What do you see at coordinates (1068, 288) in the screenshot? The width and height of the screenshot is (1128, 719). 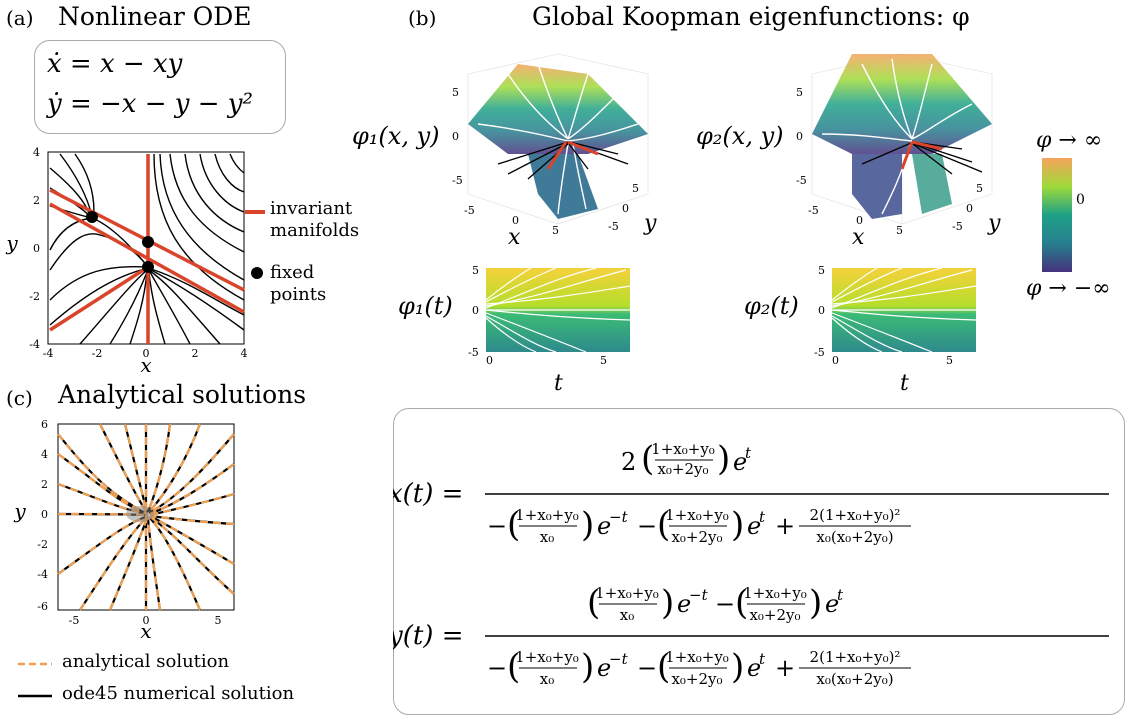 I see `colorbar-bottom-label: φ → −∞` at bounding box center [1068, 288].